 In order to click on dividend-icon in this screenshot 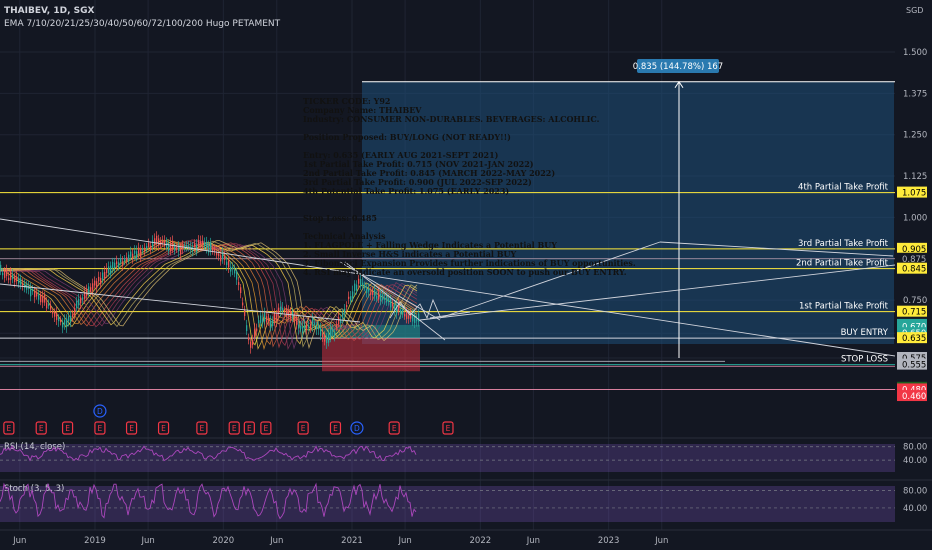, I will do `click(357, 428)`.